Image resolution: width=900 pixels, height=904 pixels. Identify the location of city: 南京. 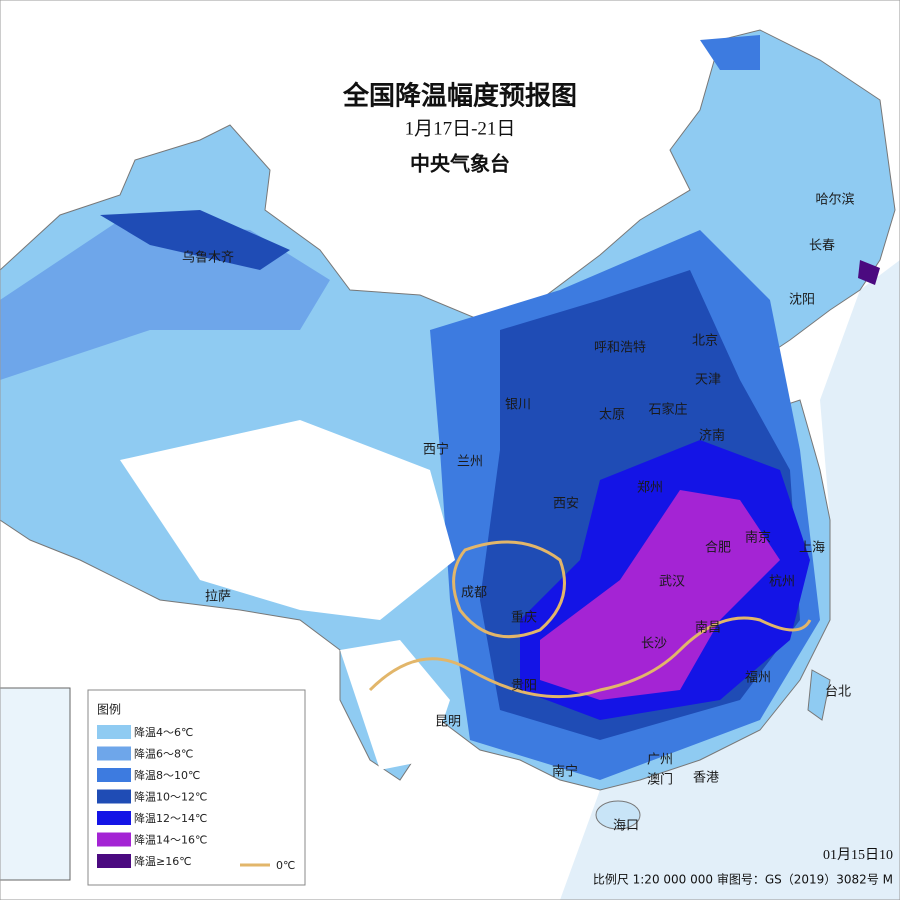
(758, 538).